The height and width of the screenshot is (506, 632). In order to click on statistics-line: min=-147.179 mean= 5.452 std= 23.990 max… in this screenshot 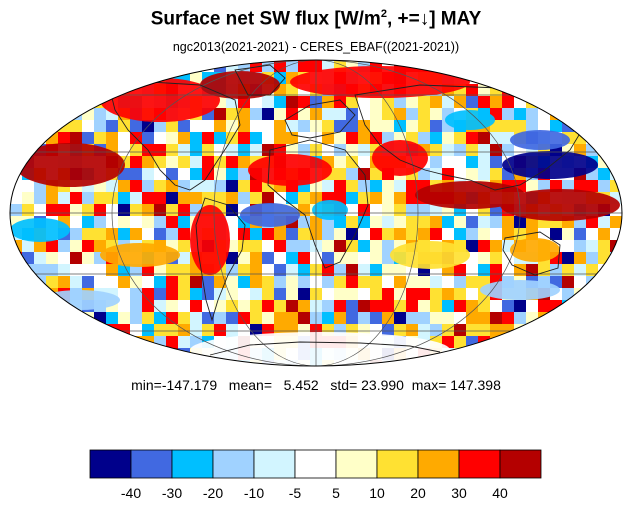, I will do `click(316, 385)`.